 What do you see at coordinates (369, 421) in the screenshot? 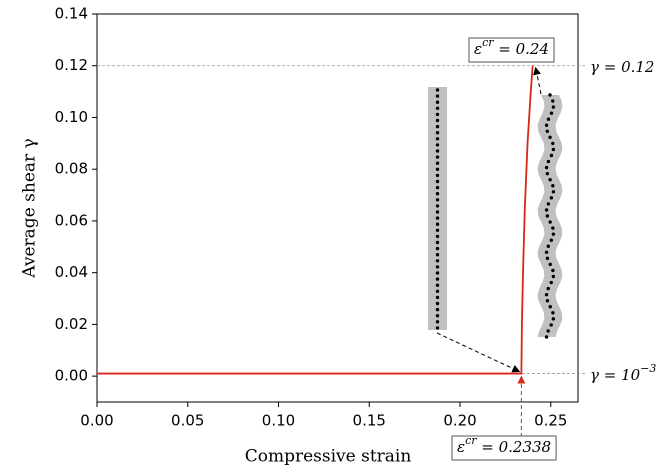
I see `x-tick-label: 0.15` at bounding box center [369, 421].